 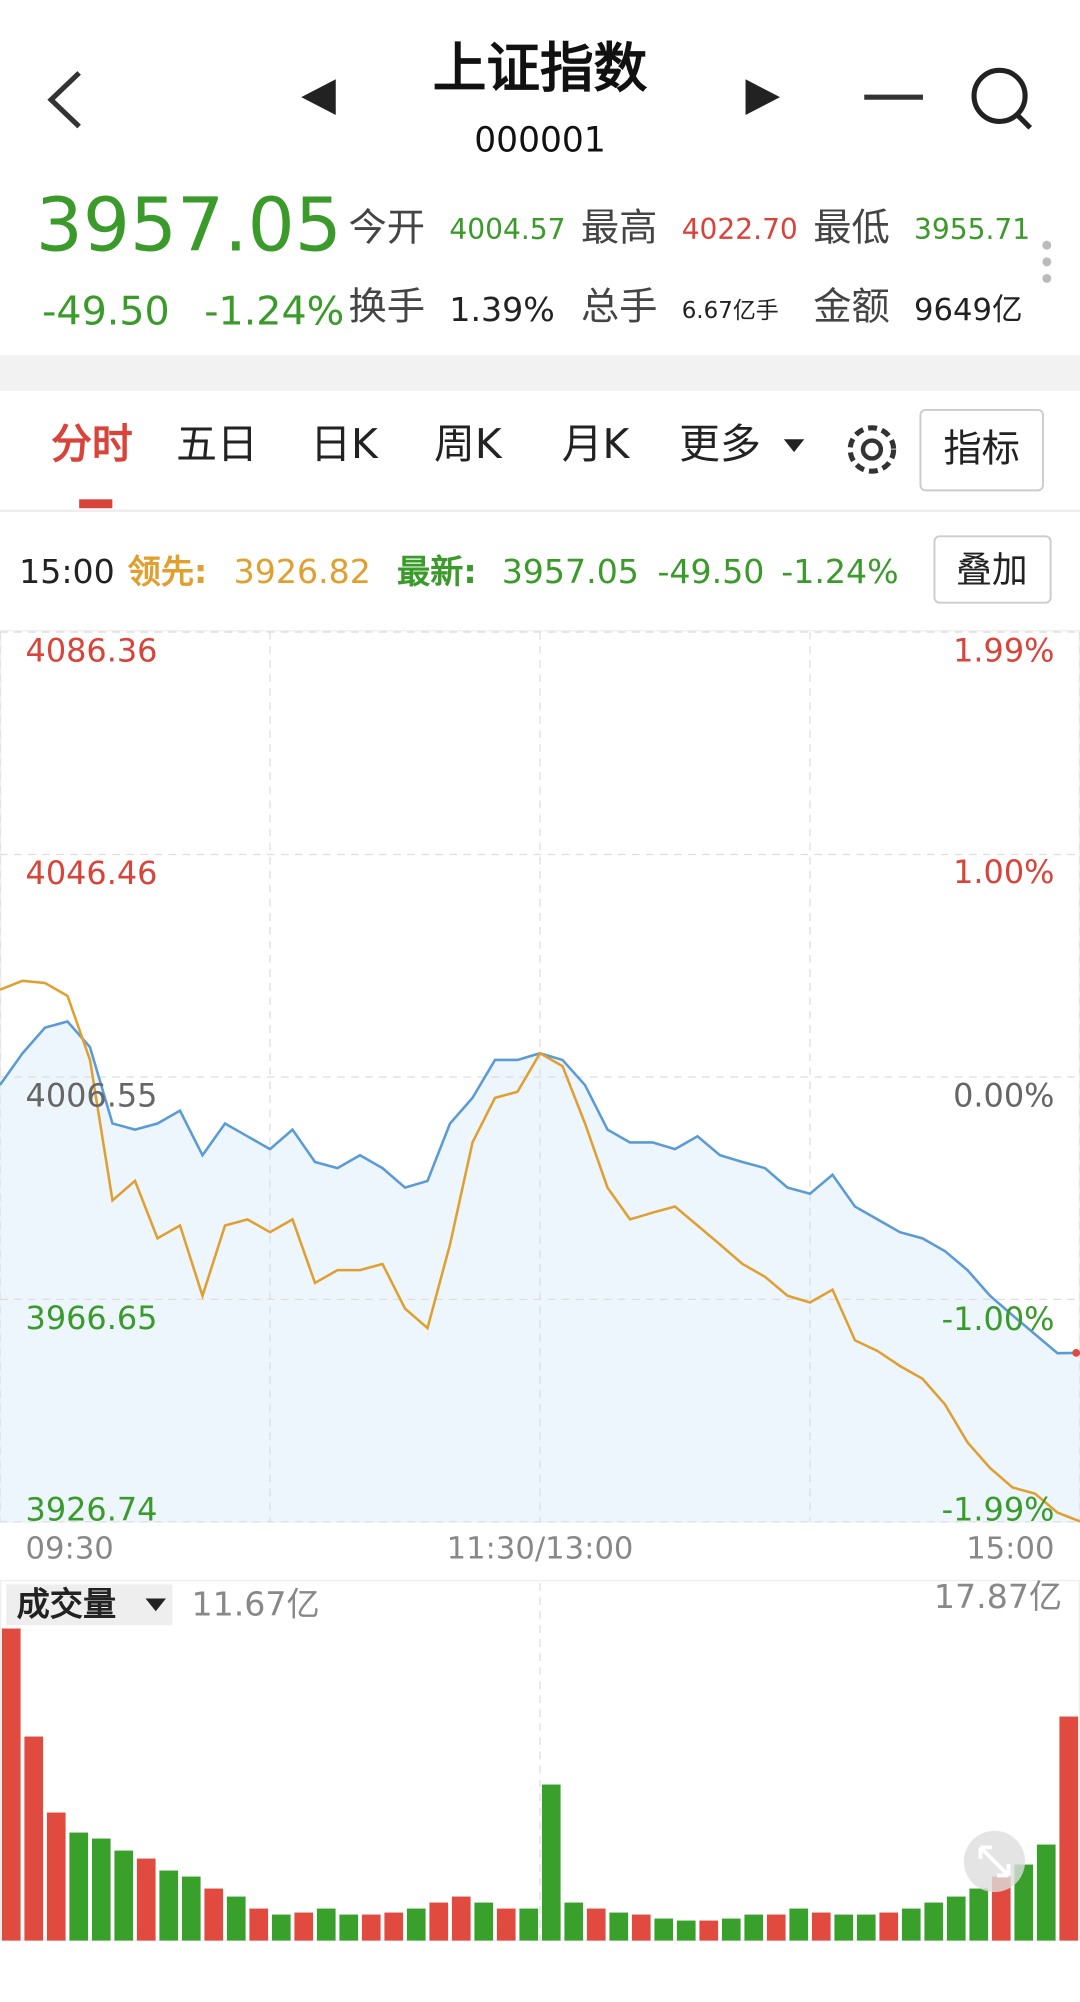 What do you see at coordinates (839, 571) in the screenshot?
I see `latest-pct: -1.24%` at bounding box center [839, 571].